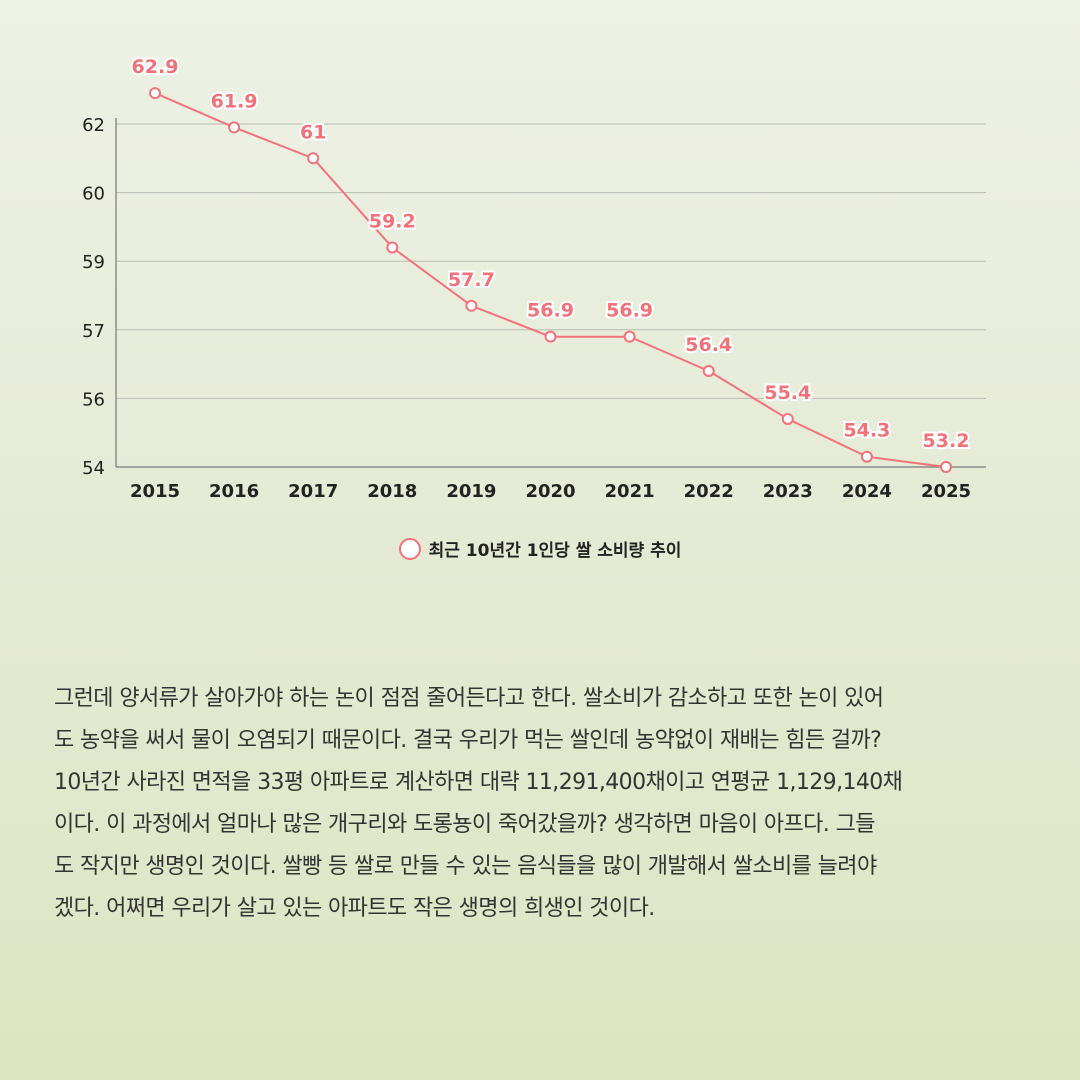 The image size is (1080, 1080). Describe the element at coordinates (93, 331) in the screenshot. I see `y-tick-label: 57` at that location.